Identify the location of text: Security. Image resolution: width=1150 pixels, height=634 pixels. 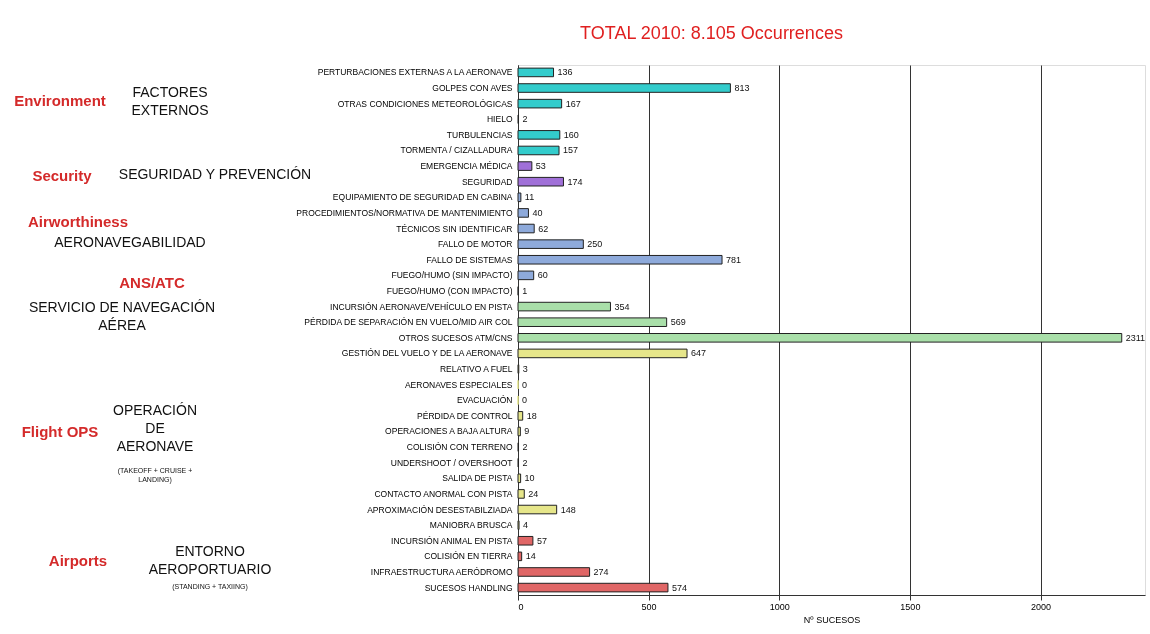
(62, 175).